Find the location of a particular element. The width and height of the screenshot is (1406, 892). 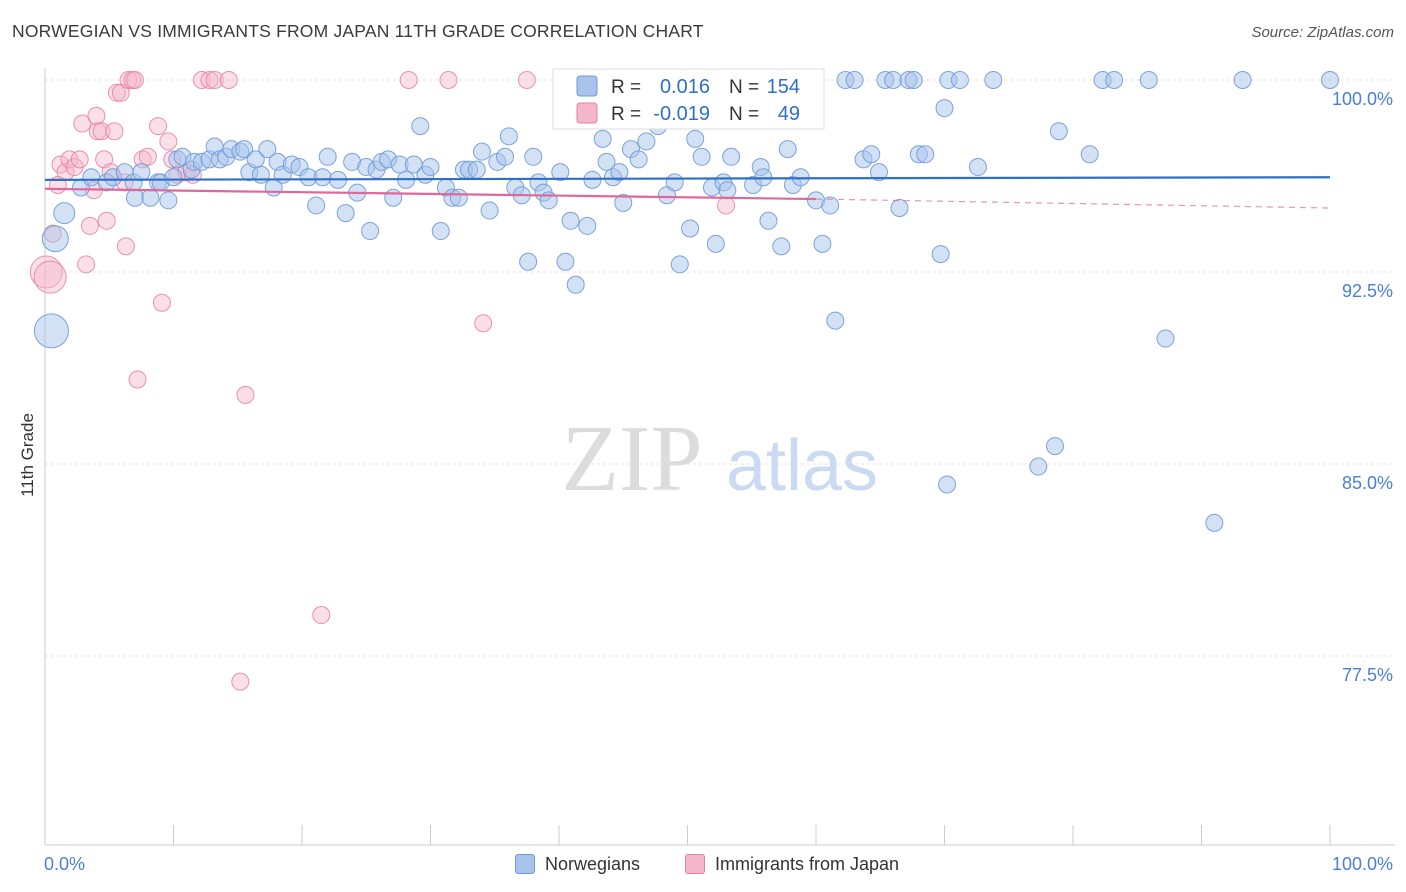

x-tick-label: 100.0% is located at coordinates (1362, 864).